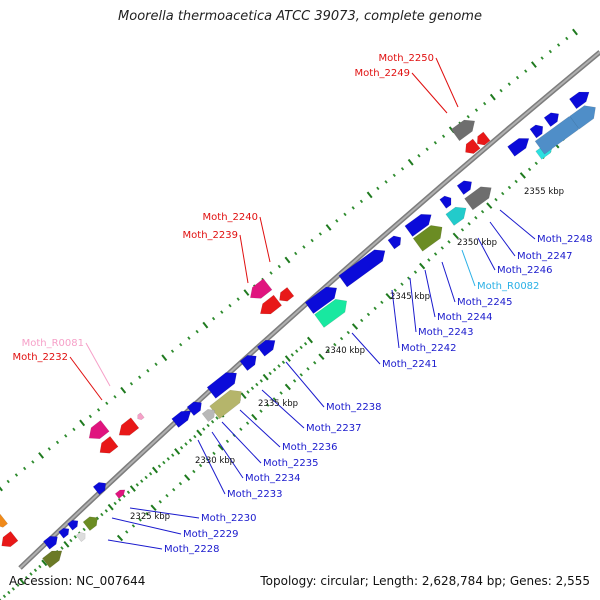 The width and height of the screenshot is (600, 600). What do you see at coordinates (53, 343) in the screenshot?
I see `gene-label: Moth_R0081` at bounding box center [53, 343].